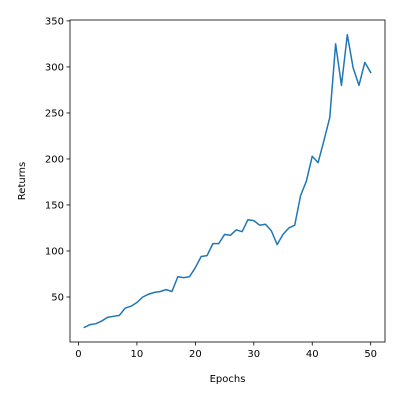 The image size is (400, 400). Describe the element at coordinates (54, 159) in the screenshot. I see `y-tick-label: 200` at that location.